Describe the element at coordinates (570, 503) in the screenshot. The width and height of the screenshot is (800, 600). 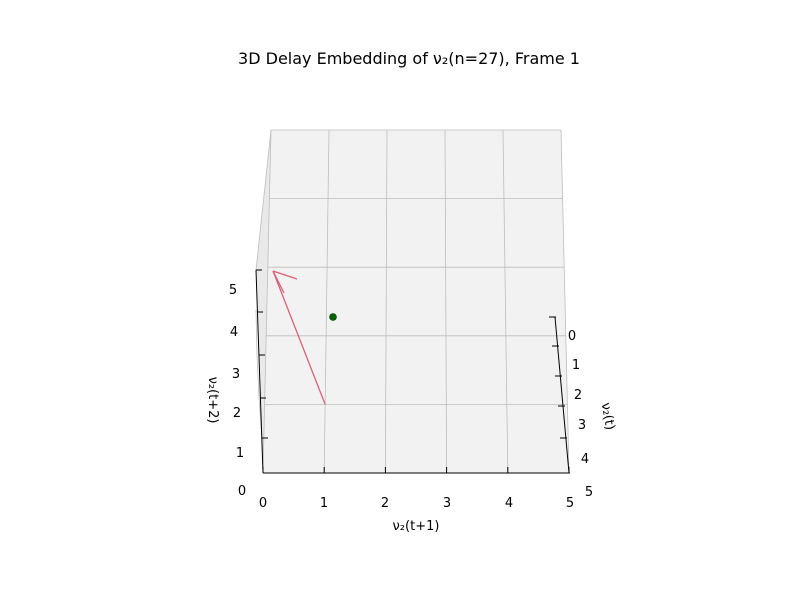
I see `y-tick-label: 5` at that location.